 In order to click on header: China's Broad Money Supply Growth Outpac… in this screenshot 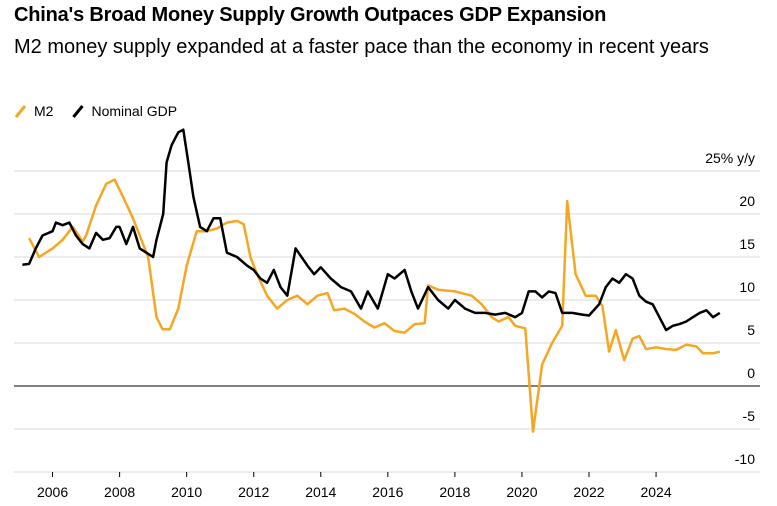, I will do `click(384, 32)`.